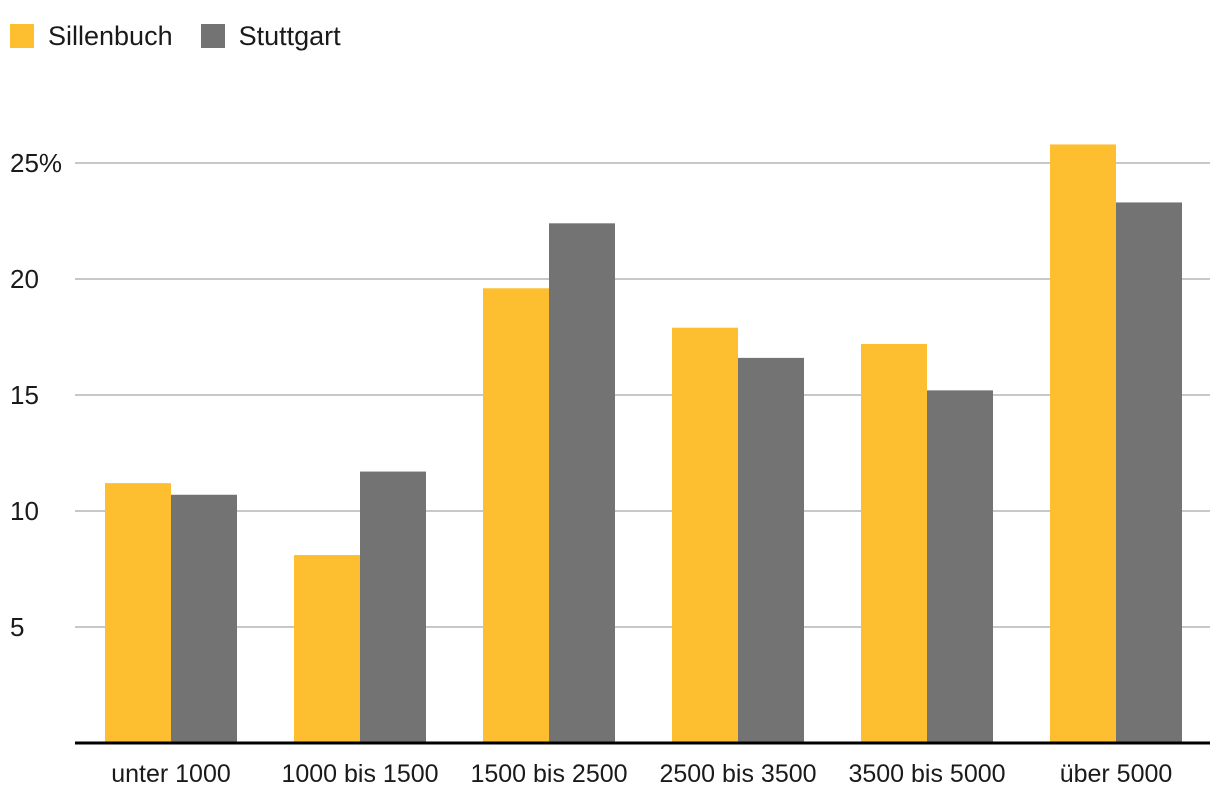 The image size is (1220, 810). What do you see at coordinates (737, 774) in the screenshot?
I see `x-tick-label-2500-bis-3500: 2500 bis 3500` at bounding box center [737, 774].